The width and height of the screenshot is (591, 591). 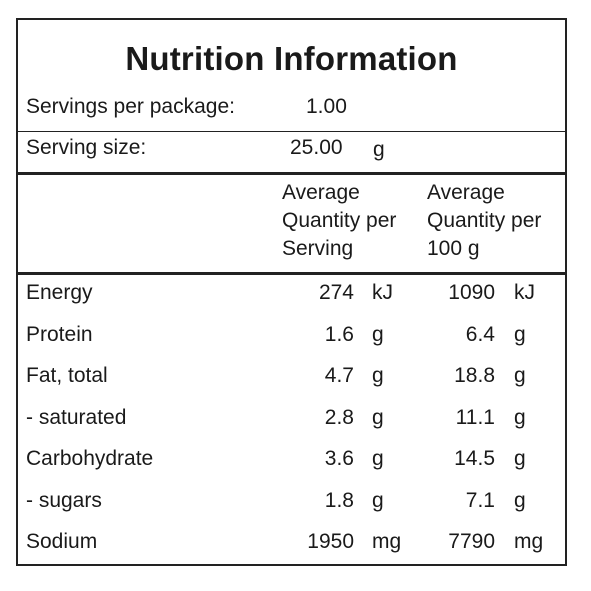 What do you see at coordinates (471, 292) in the screenshot?
I see `per-100g-value: 1090` at bounding box center [471, 292].